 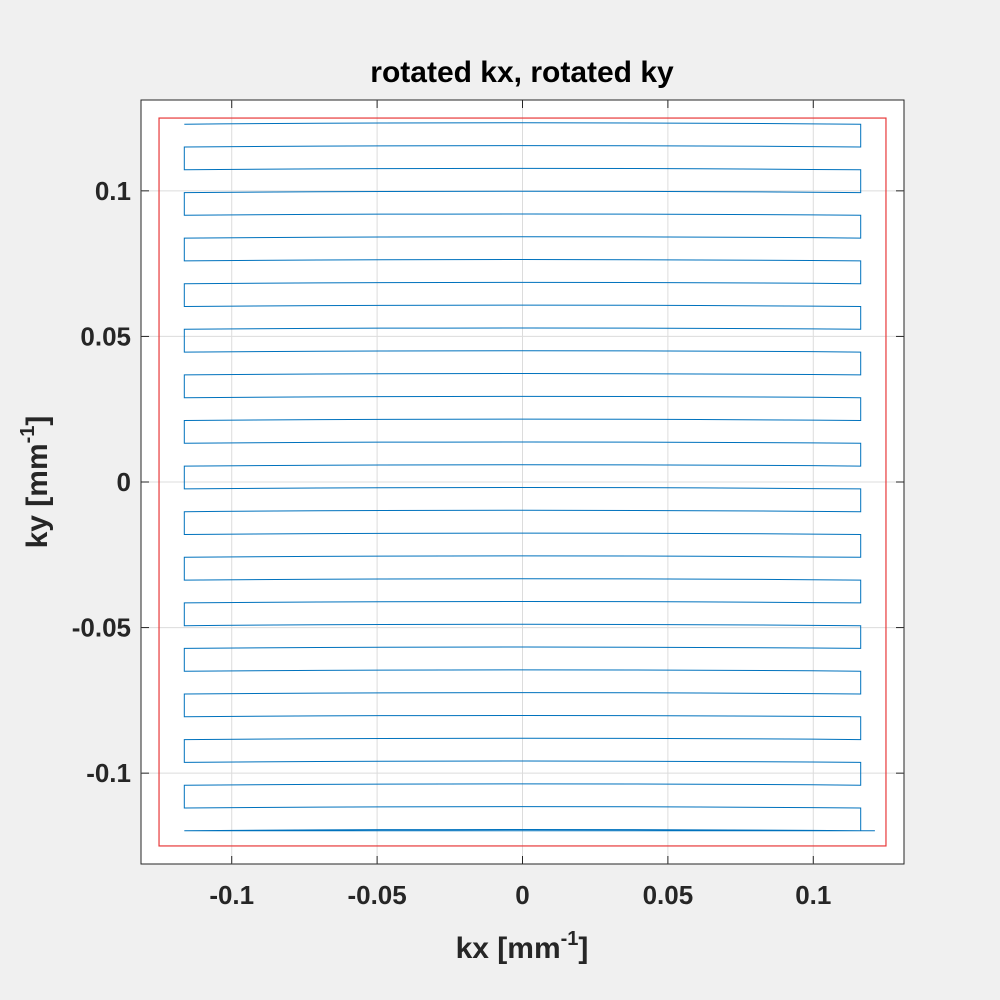 I want to click on y-tick-label-2: 0, so click(x=124, y=482).